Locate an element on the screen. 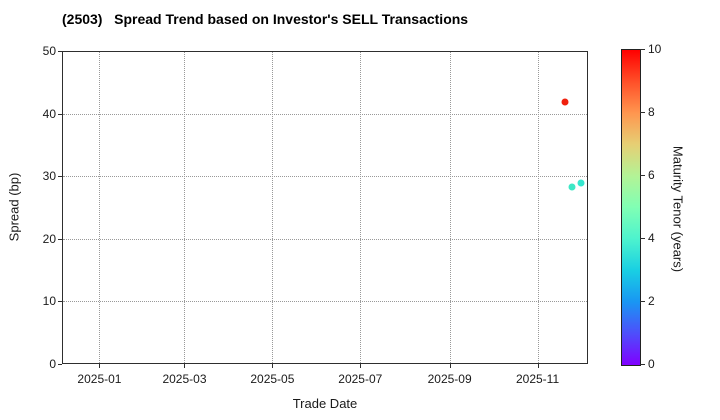 The image size is (720, 420). colorbar-tick-label: 0 is located at coordinates (651, 364).